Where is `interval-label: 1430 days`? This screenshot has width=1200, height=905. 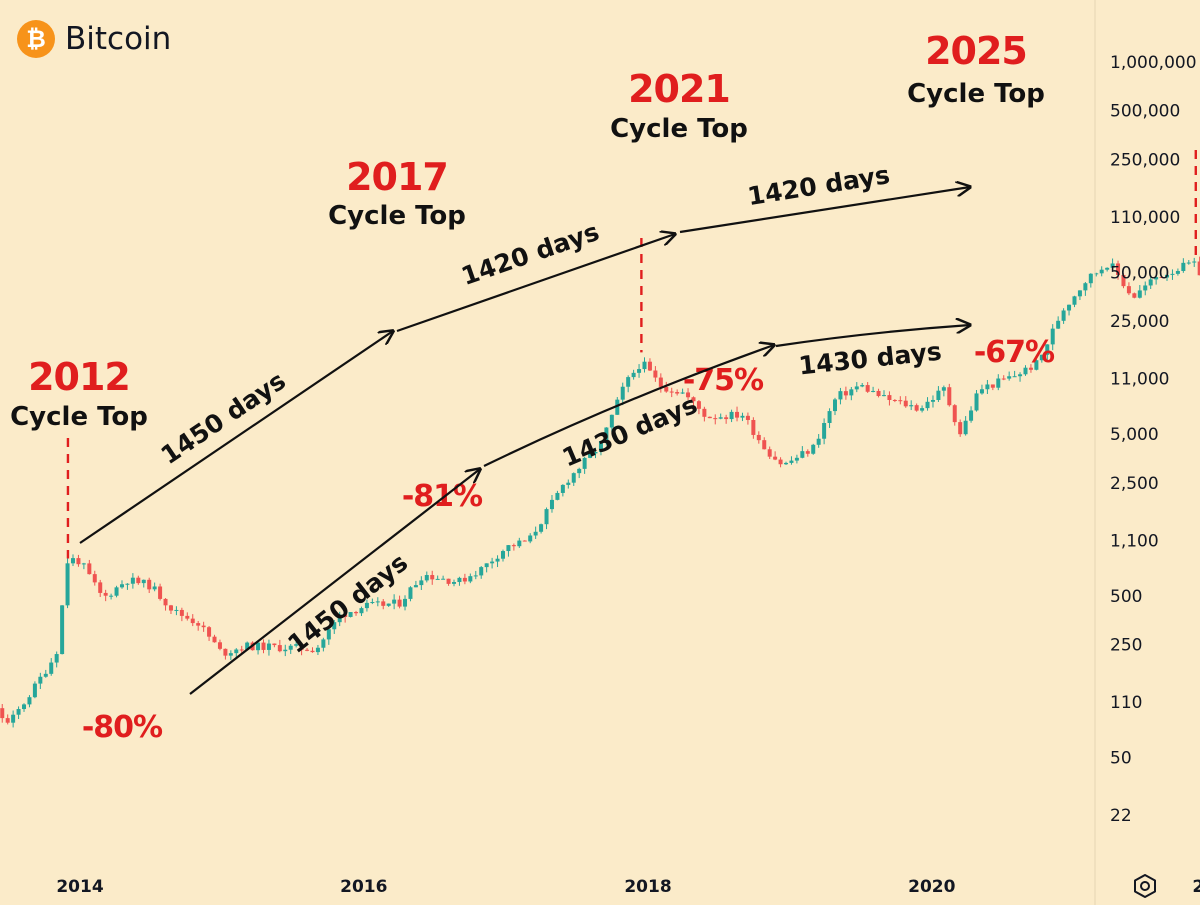
interval-label: 1430 days is located at coordinates (870, 359).